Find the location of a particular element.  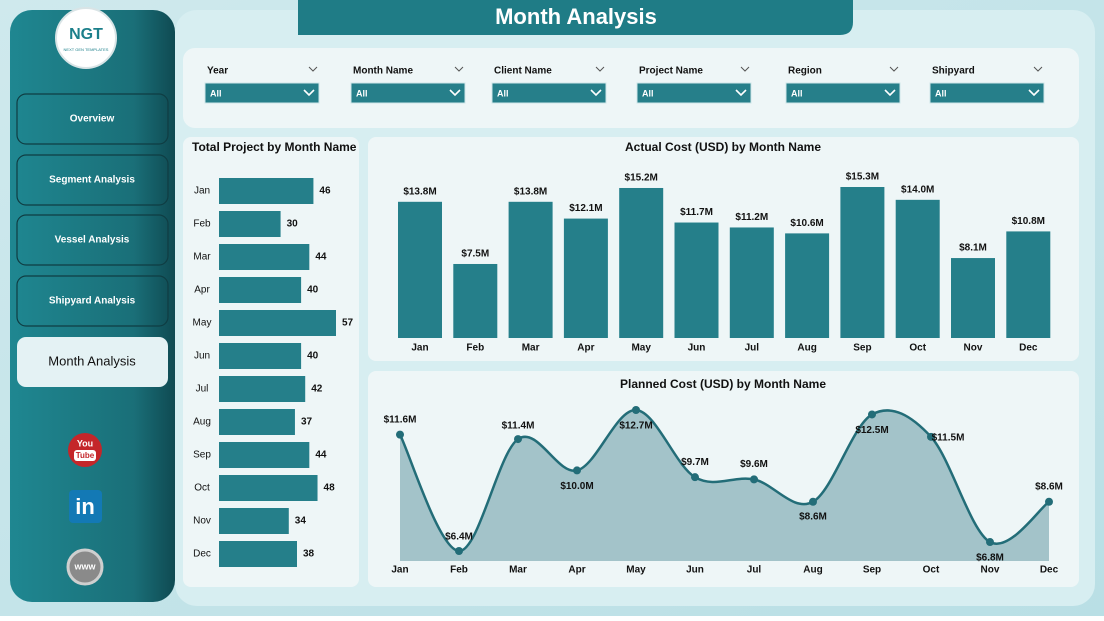

x-tick-label: Aug is located at coordinates (806, 348).